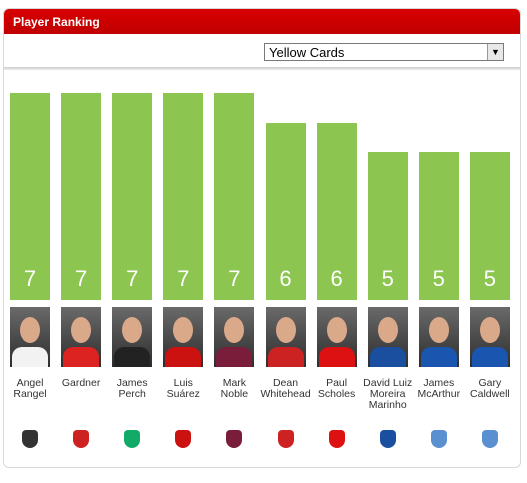 Image resolution: width=527 pixels, height=483 pixels. I want to click on dropdown-value: Yellow Cards, so click(307, 52).